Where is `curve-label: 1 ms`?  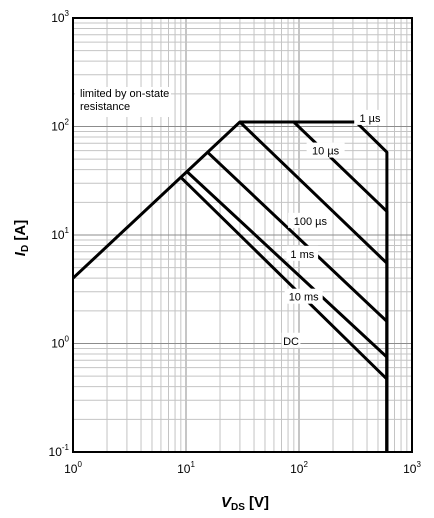
curve-label: 1 ms is located at coordinates (302, 253).